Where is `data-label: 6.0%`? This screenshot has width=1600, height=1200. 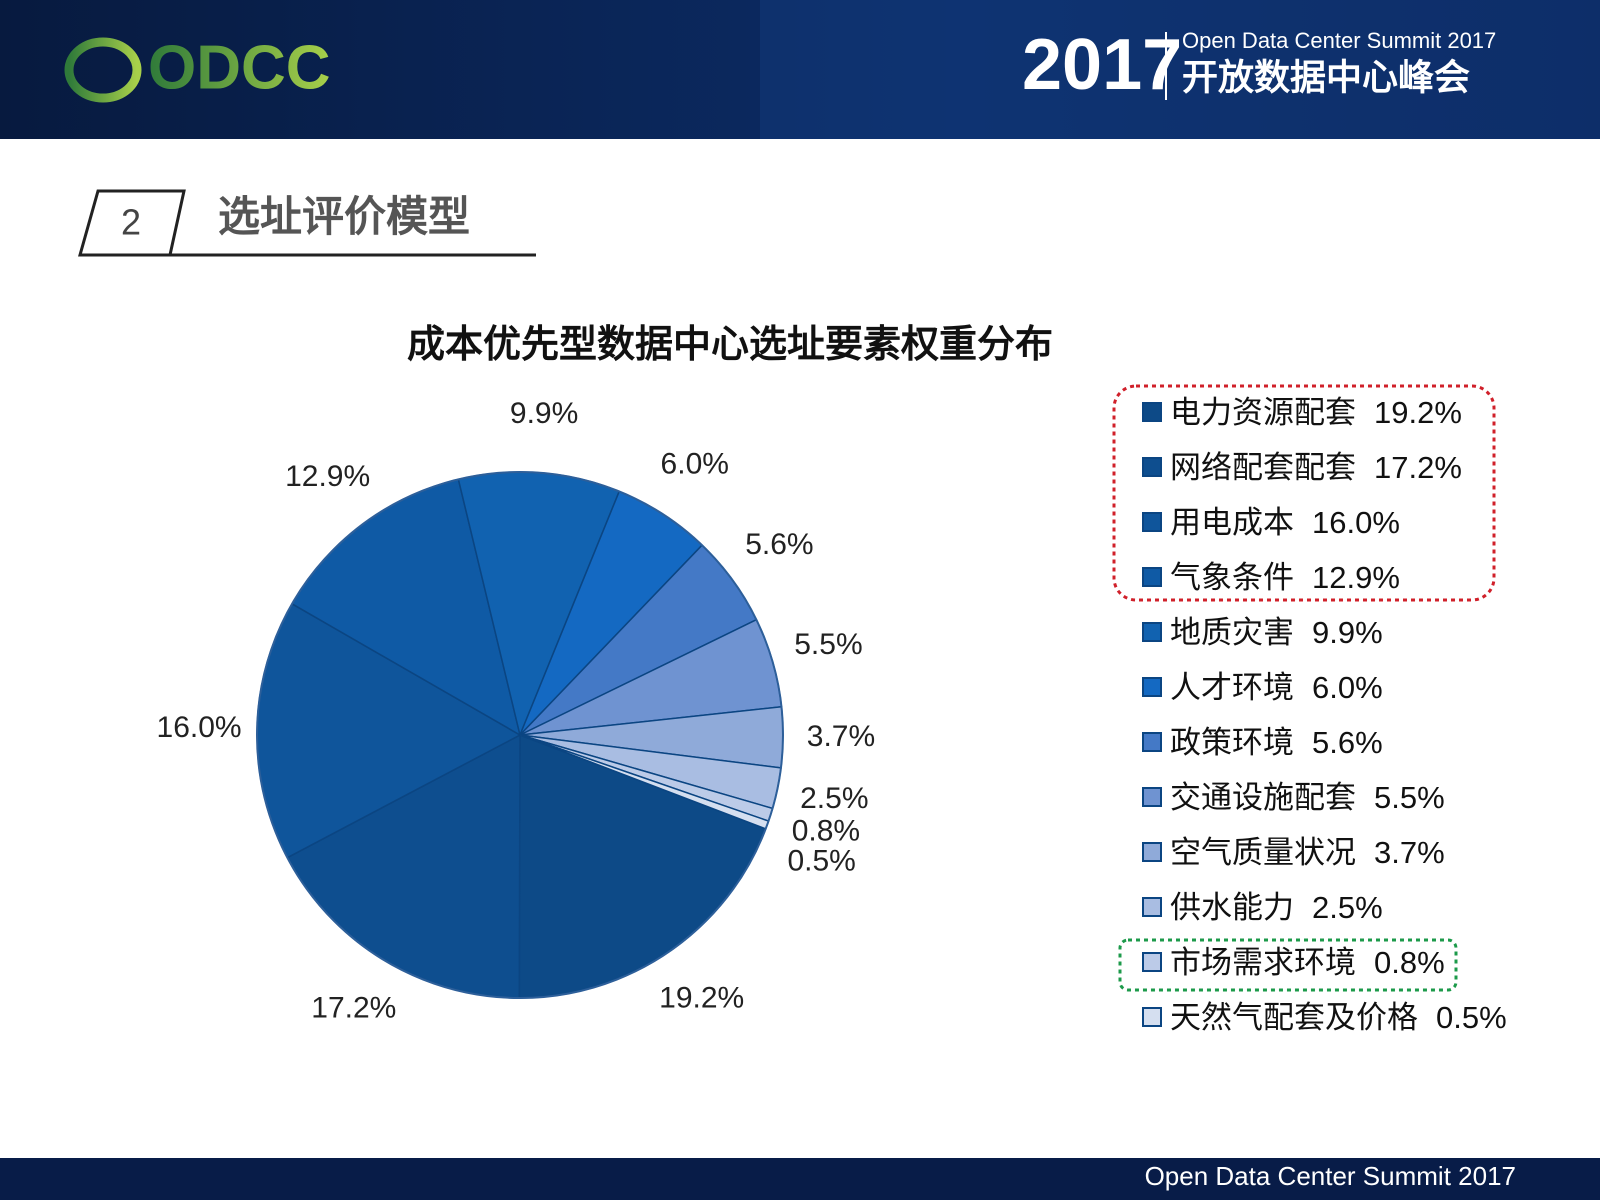
data-label: 6.0% is located at coordinates (695, 464).